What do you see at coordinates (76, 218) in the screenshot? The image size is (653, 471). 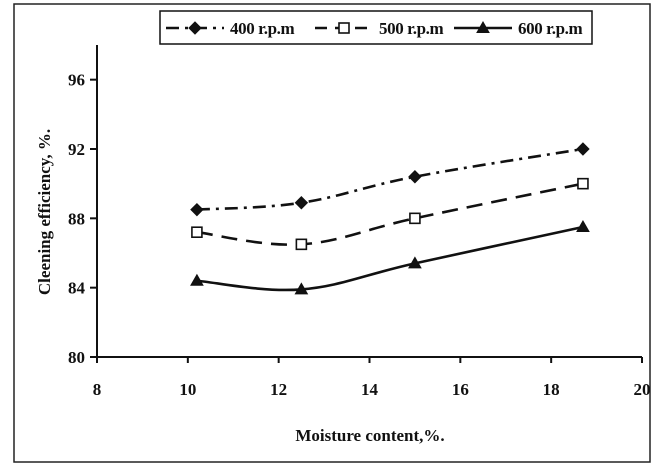 I see `y-tick-label: 88` at bounding box center [76, 218].